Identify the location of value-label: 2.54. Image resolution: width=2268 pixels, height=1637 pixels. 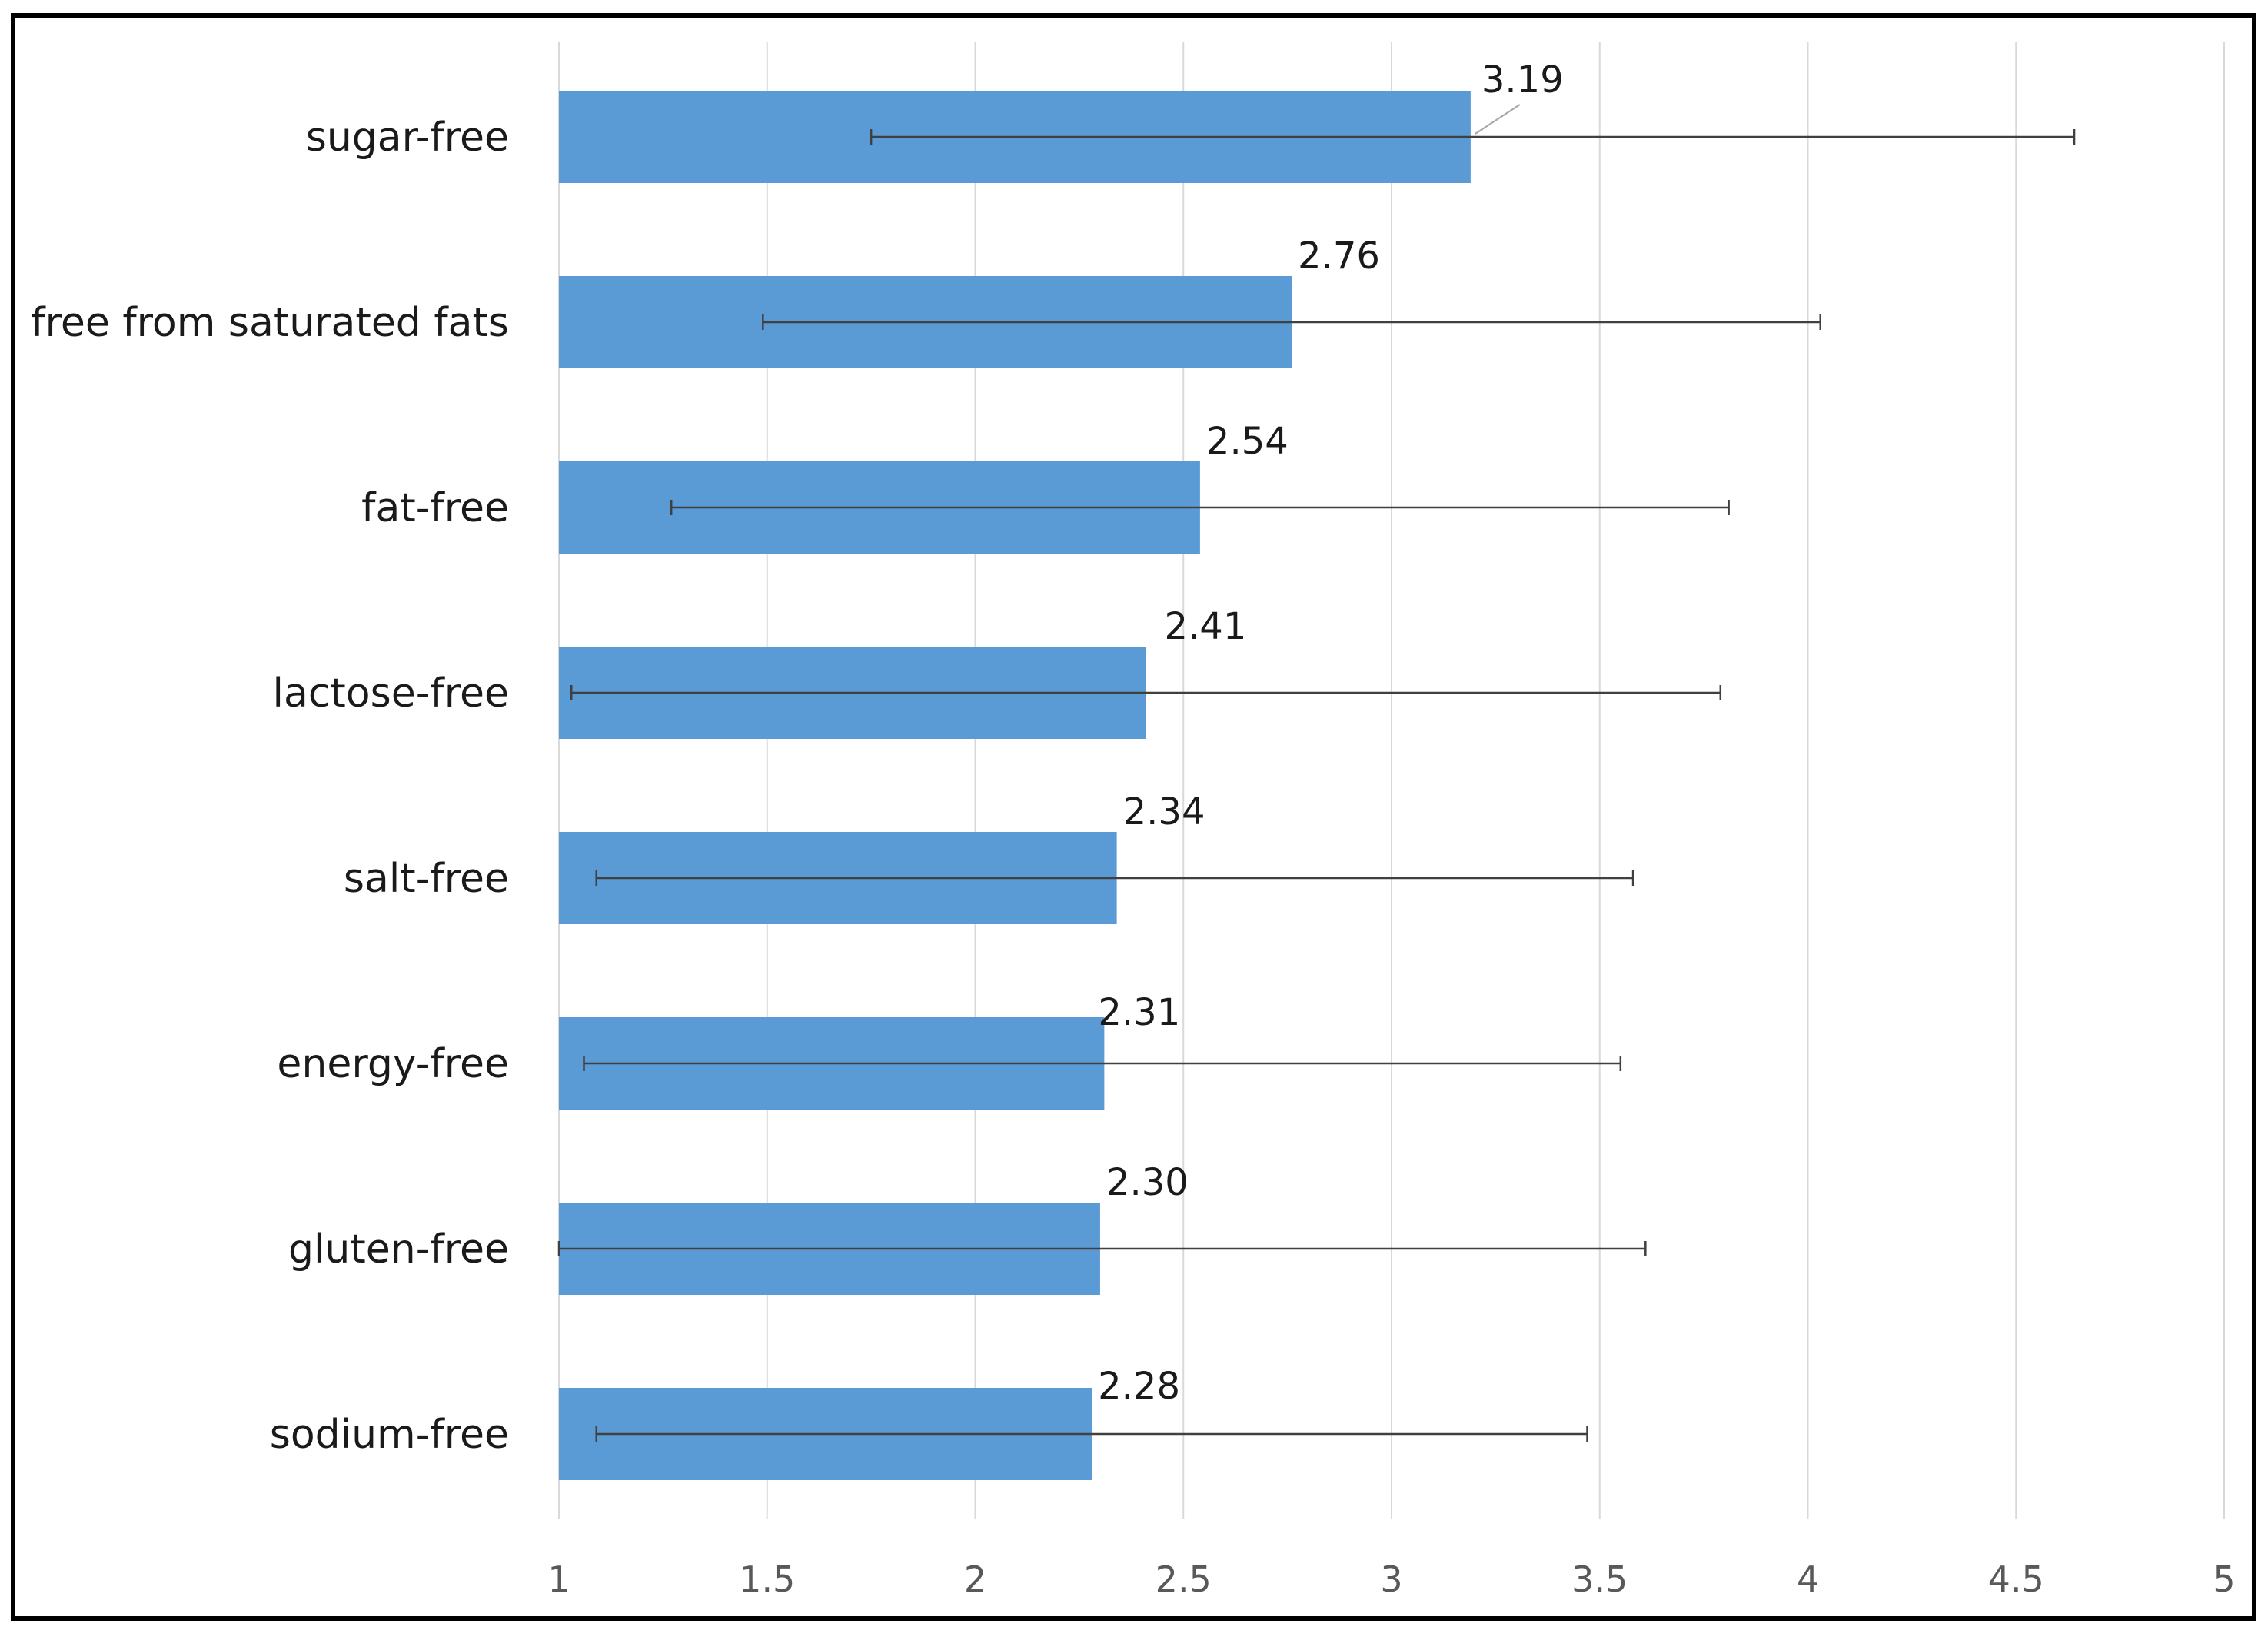
(1247, 441).